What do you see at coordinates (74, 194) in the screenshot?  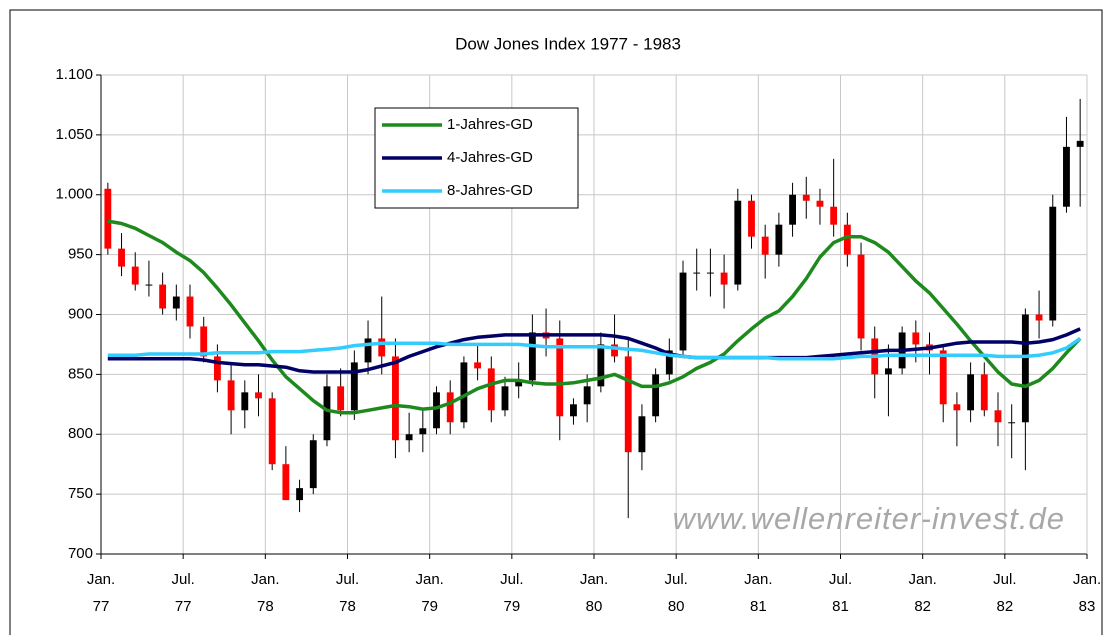 I see `y-tick-label: 1.000` at bounding box center [74, 194].